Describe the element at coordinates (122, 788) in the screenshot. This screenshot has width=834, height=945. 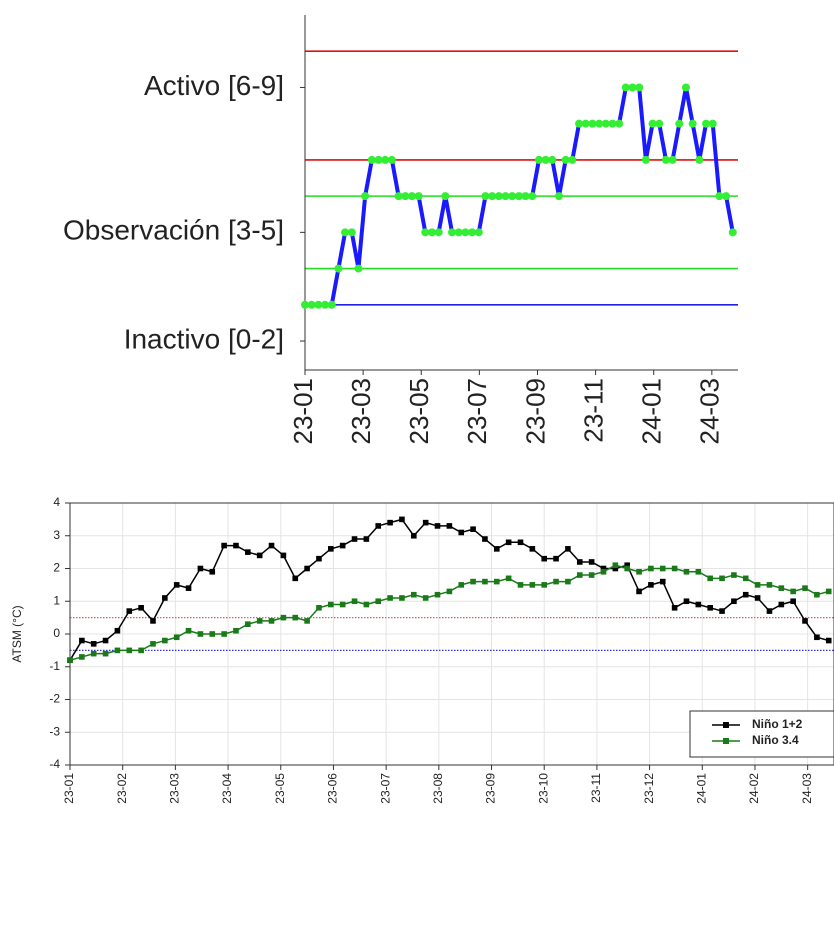
I see `x-tick-label: 23-02` at that location.